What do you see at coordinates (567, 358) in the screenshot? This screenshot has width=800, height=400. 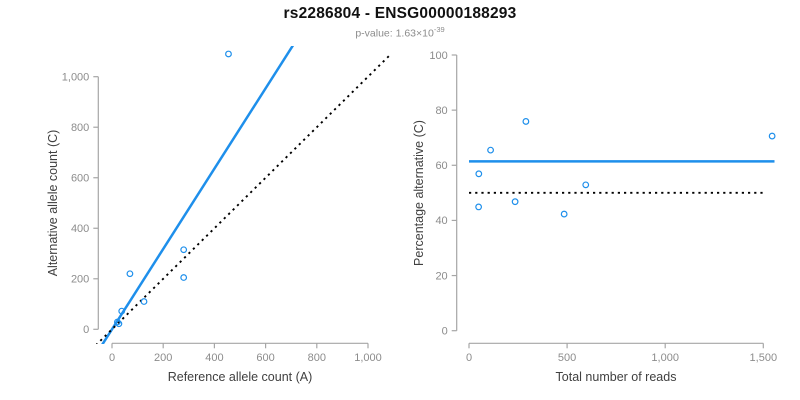 I see `x-tick-label: 500` at bounding box center [567, 358].